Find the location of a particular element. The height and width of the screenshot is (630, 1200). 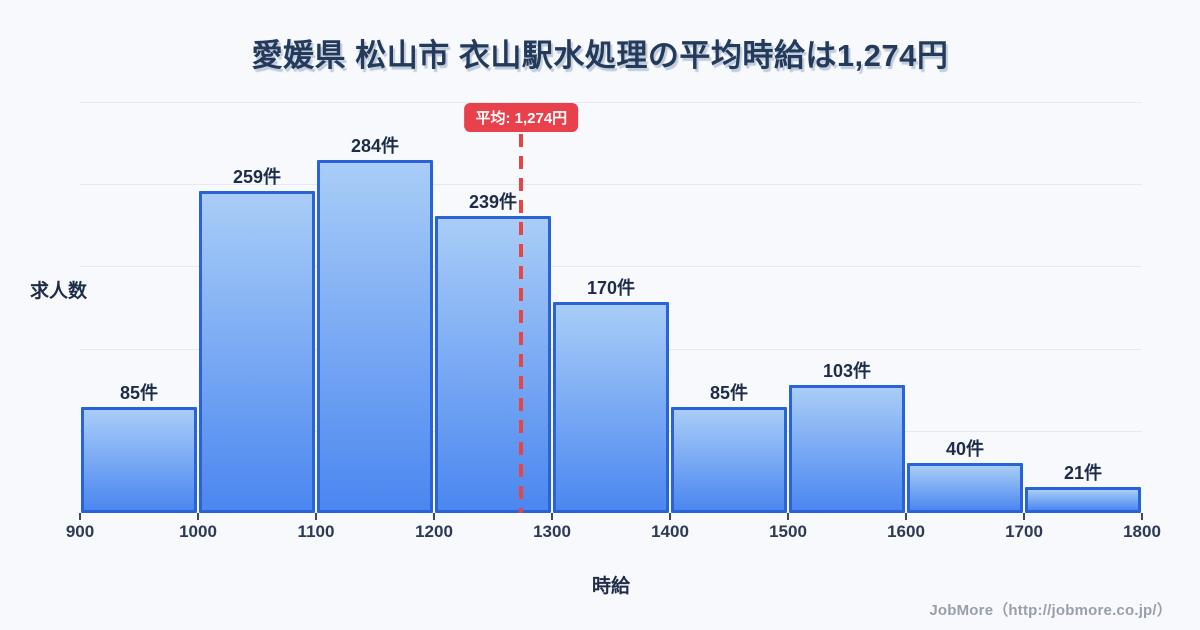

bar-value-label: 284件 is located at coordinates (375, 146).